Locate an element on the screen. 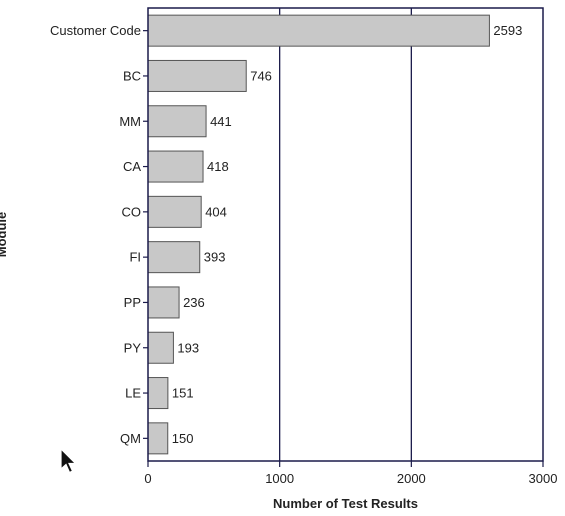 The width and height of the screenshot is (565, 516). data-label: 404 is located at coordinates (216, 211).